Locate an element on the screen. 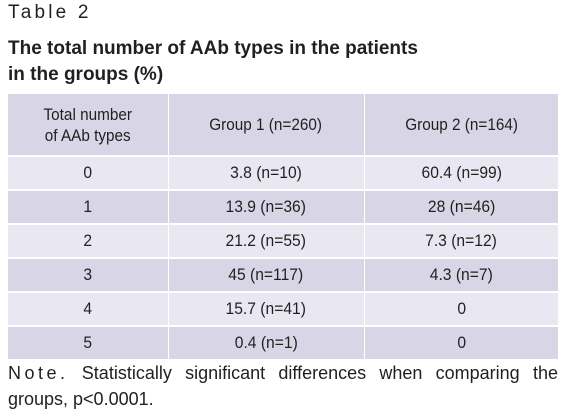 This screenshot has width=567, height=420. table-row: 2 21.2 (n=55) 7.3 (n=12) is located at coordinates (283, 240).